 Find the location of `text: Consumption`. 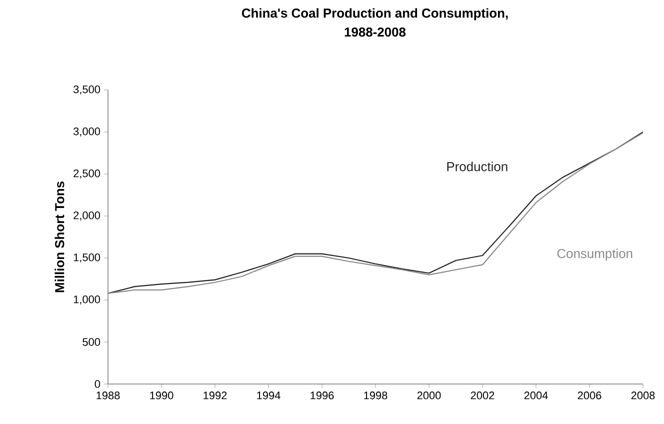

text: Consumption is located at coordinates (594, 254).